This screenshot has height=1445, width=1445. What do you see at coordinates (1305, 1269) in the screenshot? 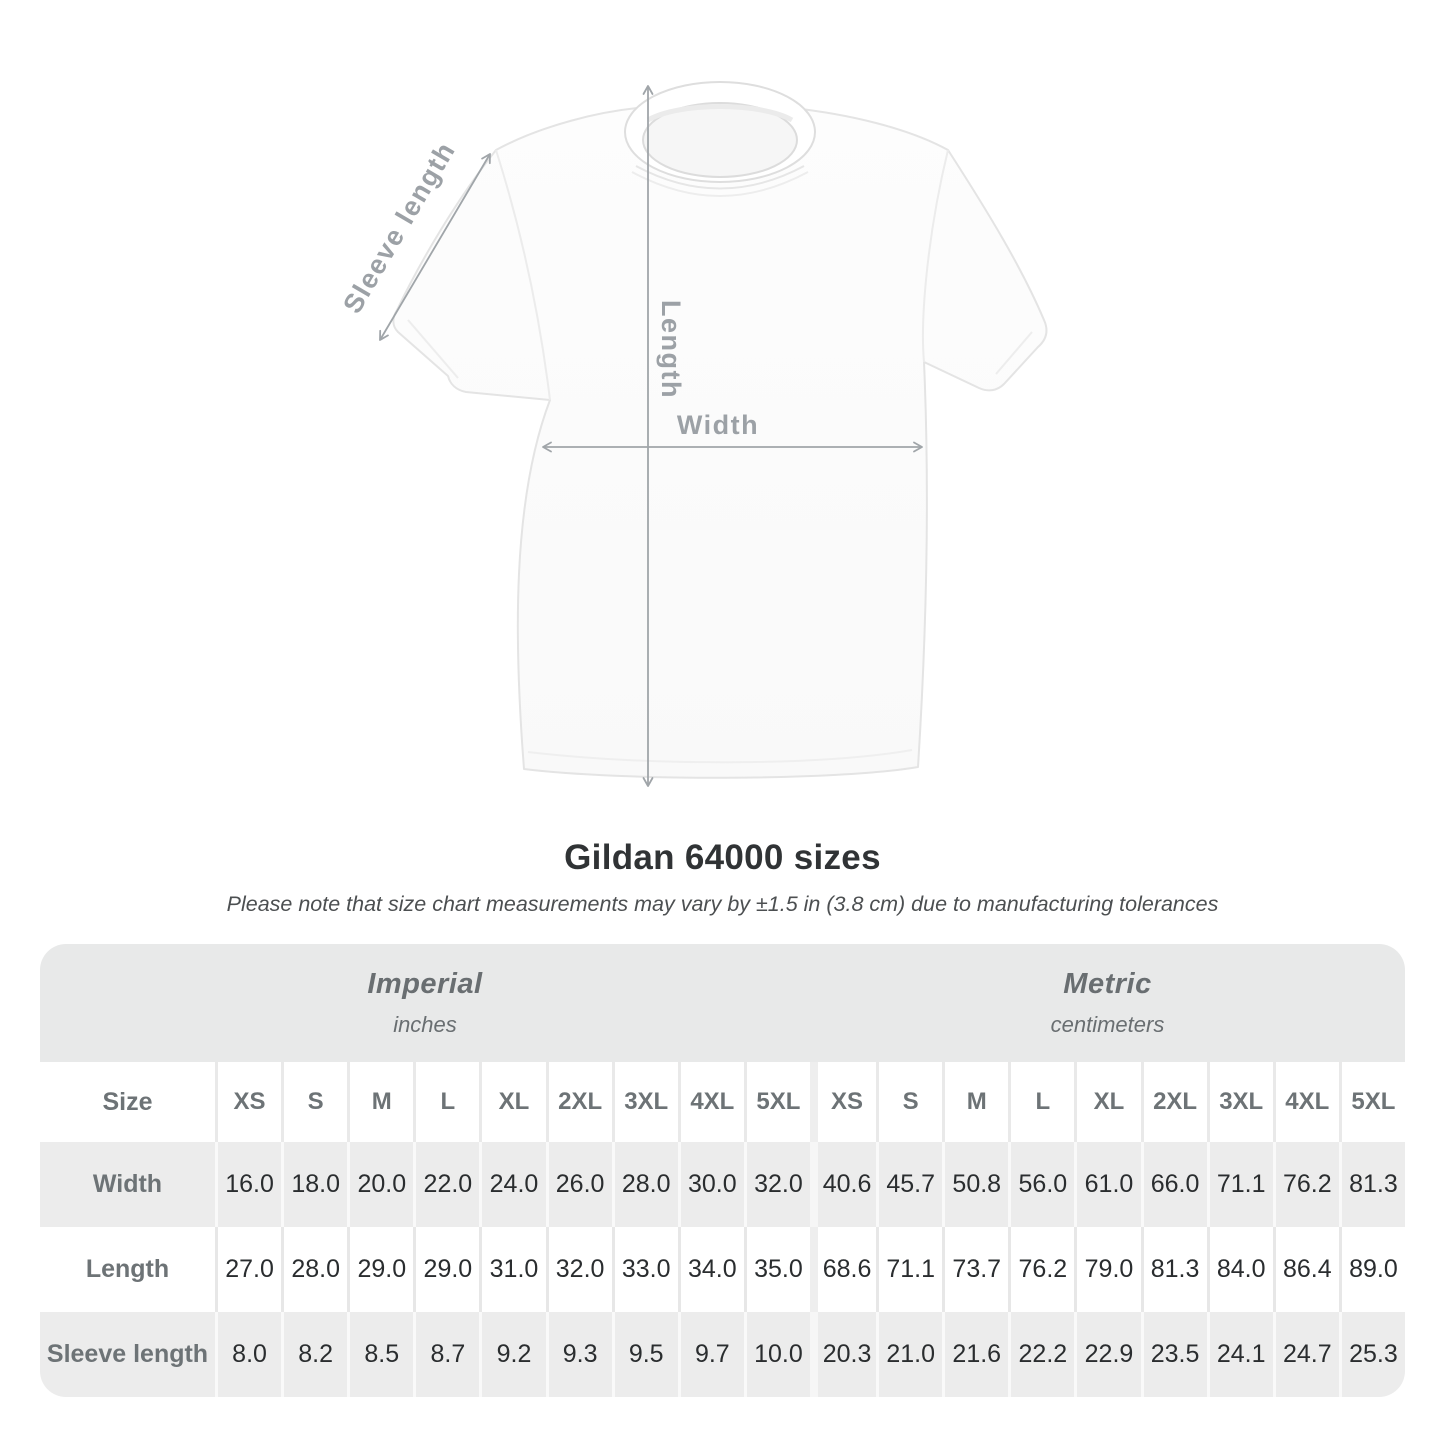
I see `measurement-cell: 86.4` at bounding box center [1305, 1269].